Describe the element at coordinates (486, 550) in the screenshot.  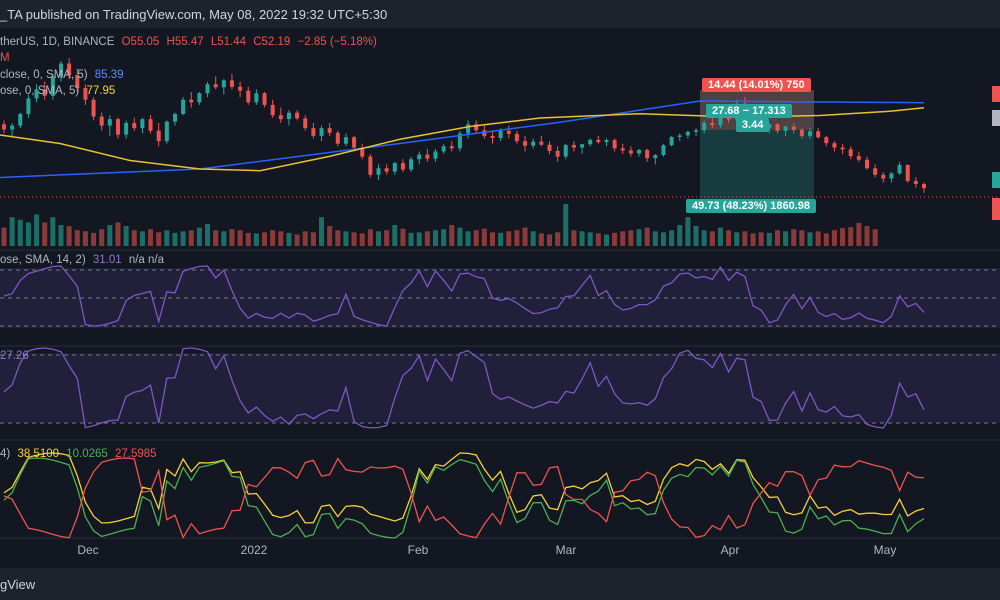
I see `x-axis: Dec 2022 Feb Mar Apr May` at that location.